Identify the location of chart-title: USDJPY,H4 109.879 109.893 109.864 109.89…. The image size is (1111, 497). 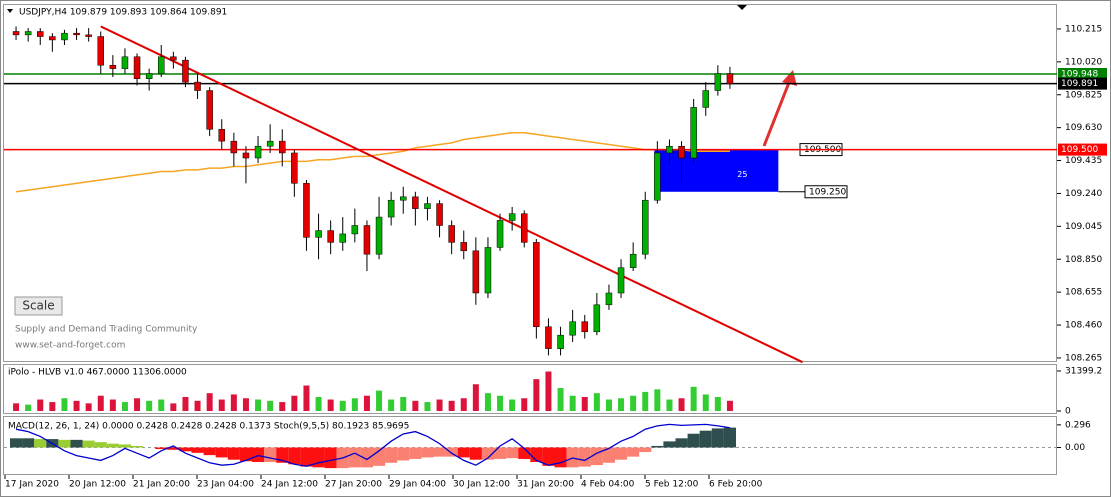
(123, 13).